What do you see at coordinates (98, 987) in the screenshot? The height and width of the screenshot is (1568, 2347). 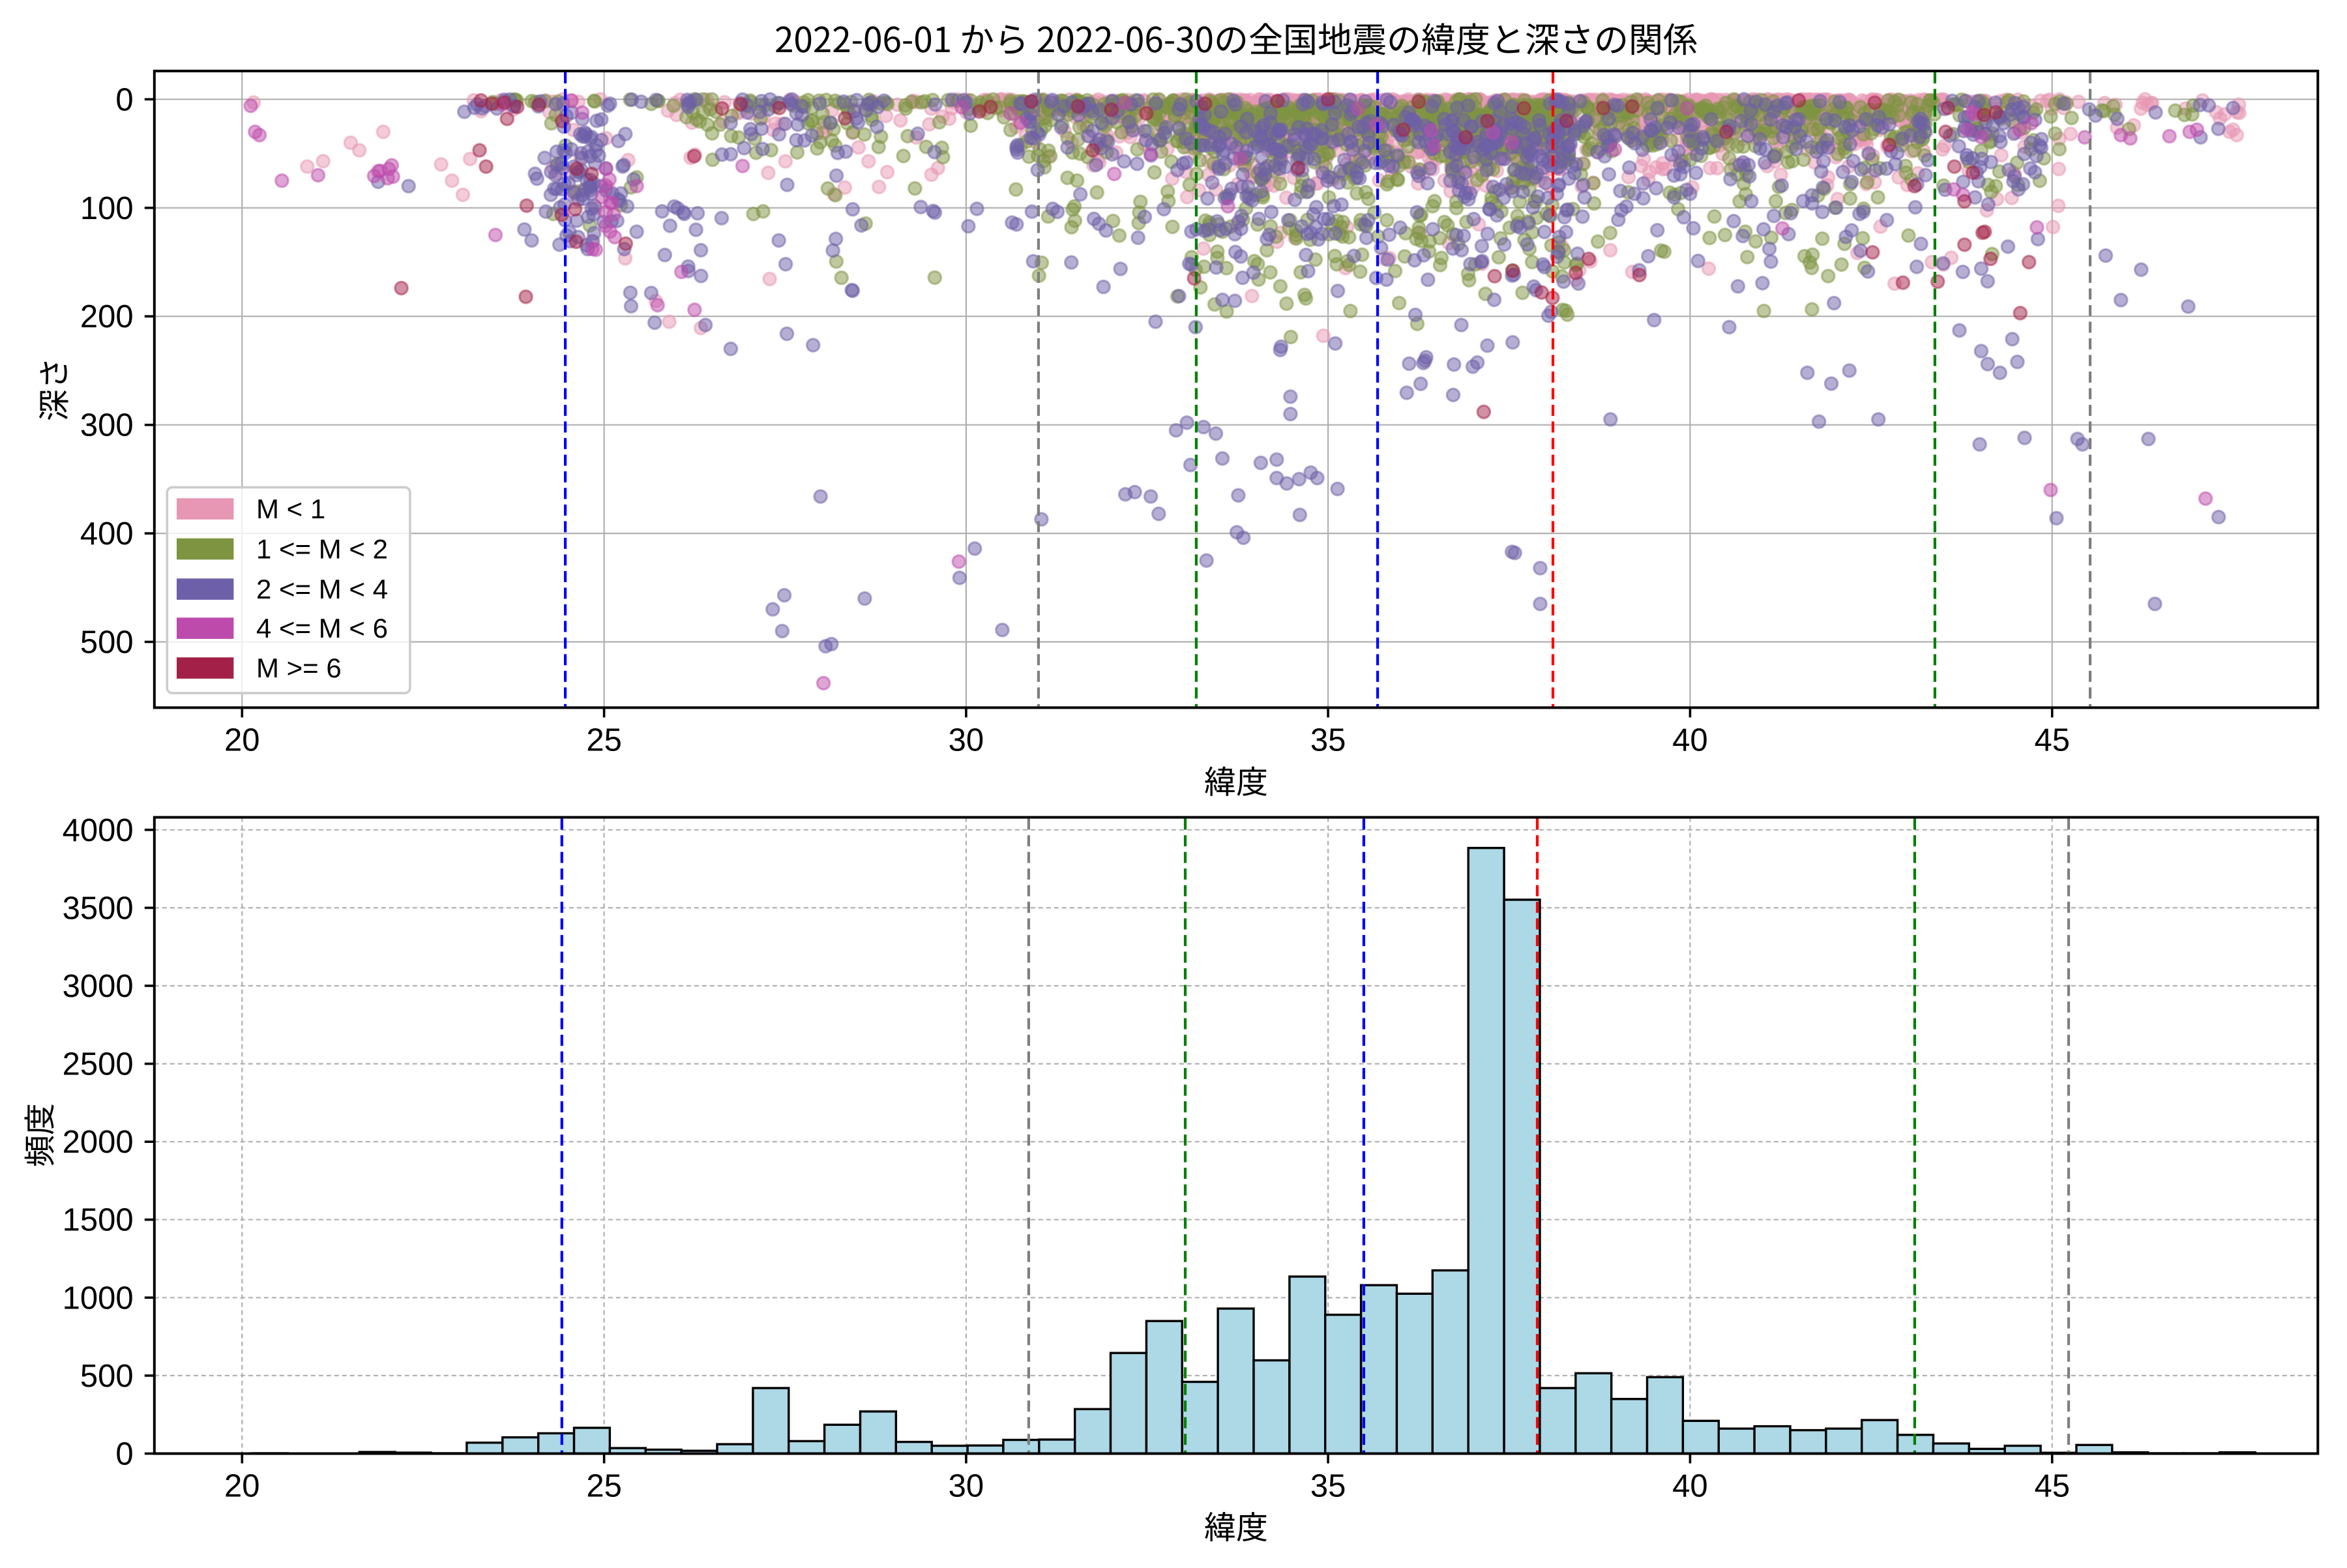 I see `svg-text: 3000` at bounding box center [98, 987].